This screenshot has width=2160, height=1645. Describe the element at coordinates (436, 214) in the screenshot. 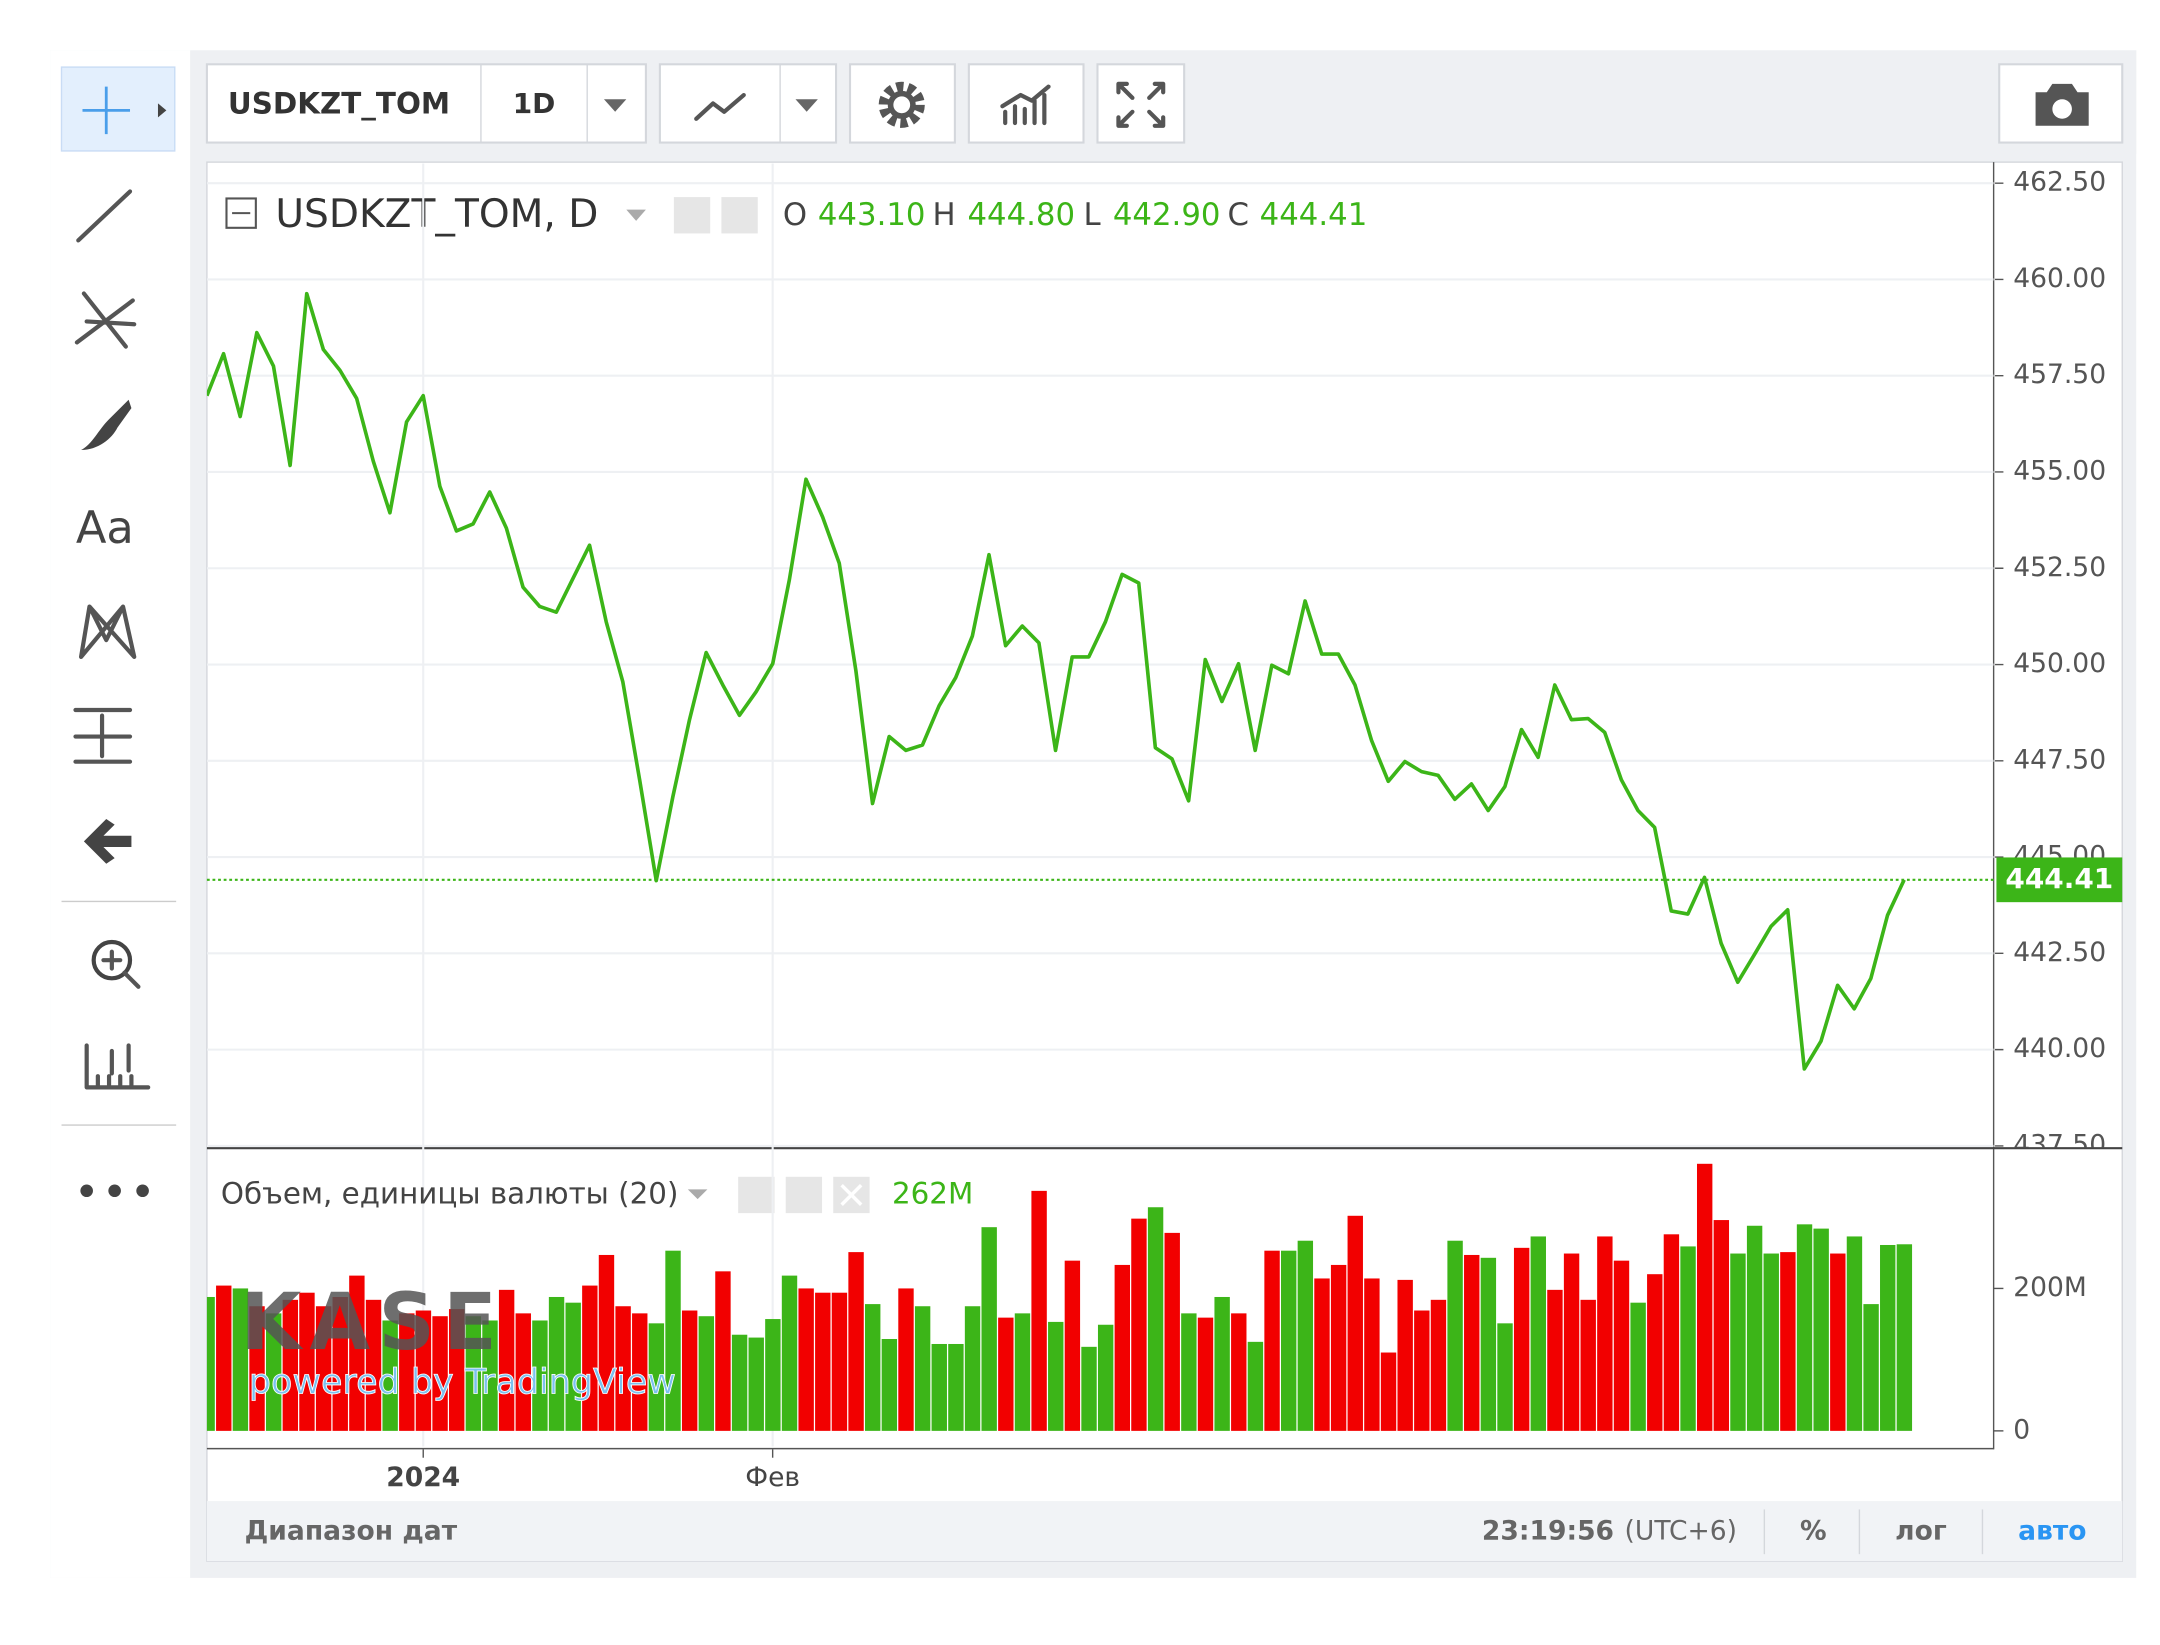

I see `series-title: USDKZT_TOM, D` at that location.